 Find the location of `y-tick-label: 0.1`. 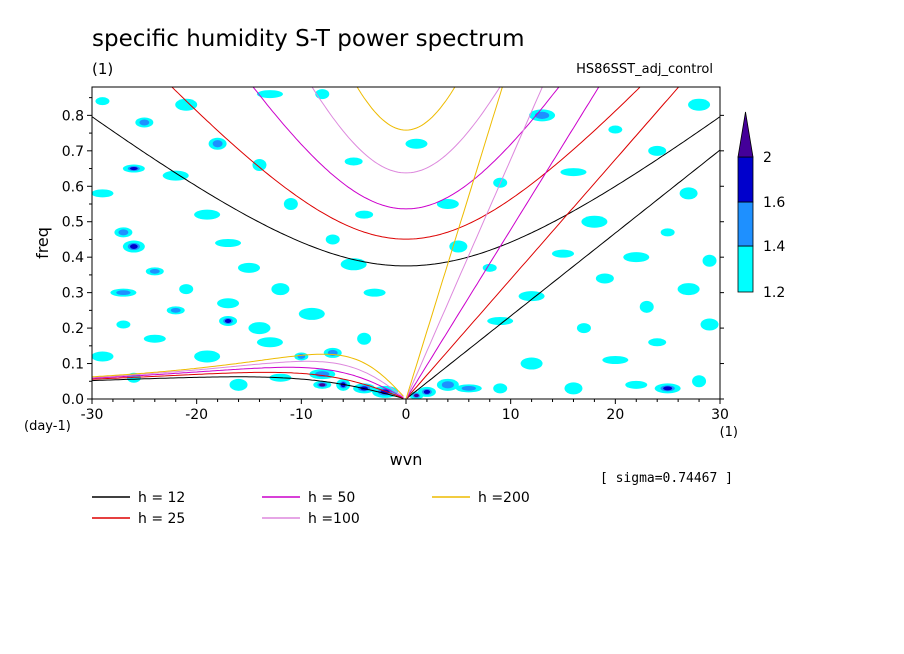

y-tick-label: 0.1 is located at coordinates (73, 365).